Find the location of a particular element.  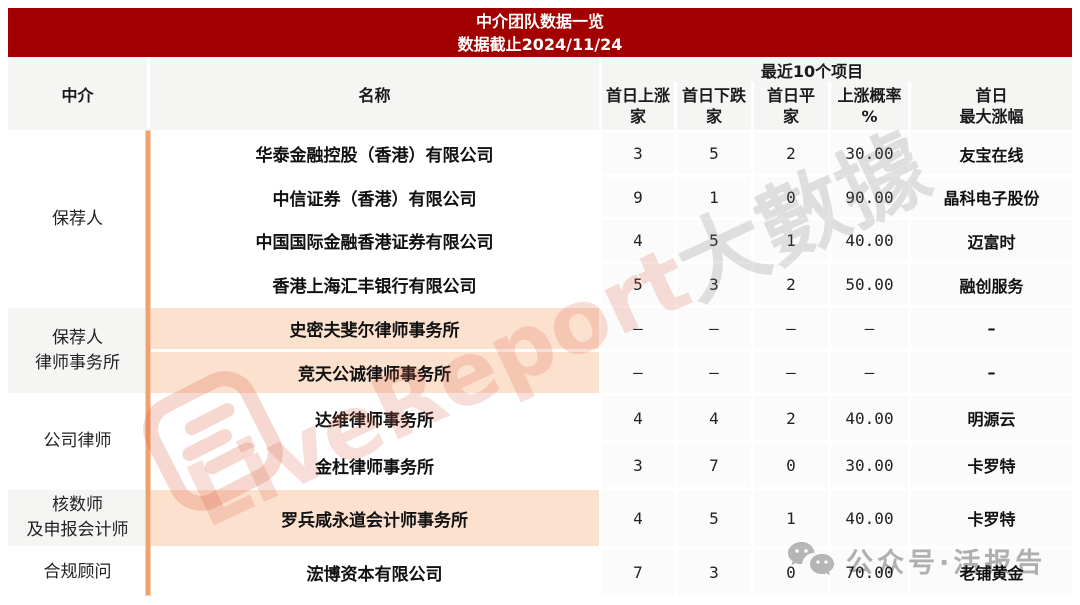

group-label-line: 公司律师 is located at coordinates (77, 441).